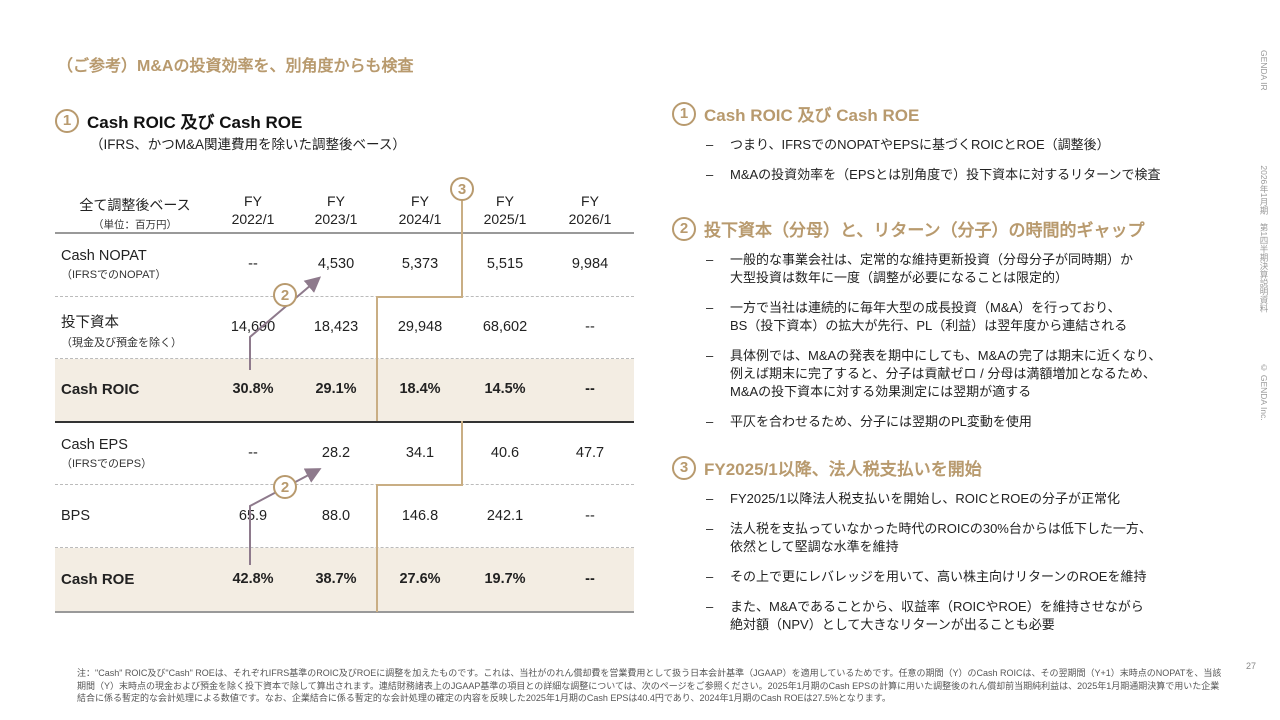  I want to click on section-heading: 1 Cash ROIC 及び Cash ROE, so click(916, 113).